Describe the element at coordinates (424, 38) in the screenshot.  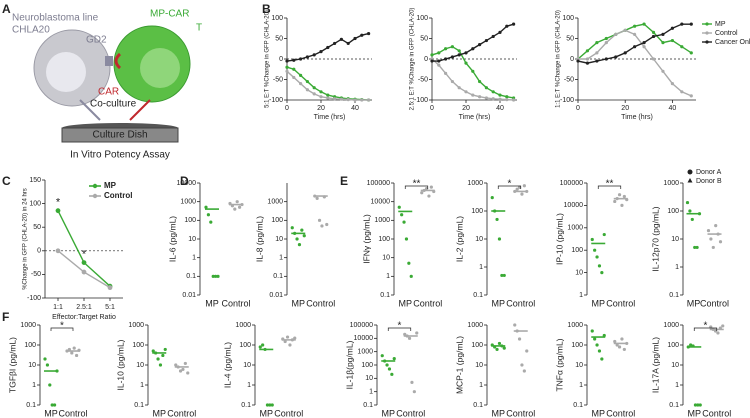
I see `y-tick-label: 50` at that location.